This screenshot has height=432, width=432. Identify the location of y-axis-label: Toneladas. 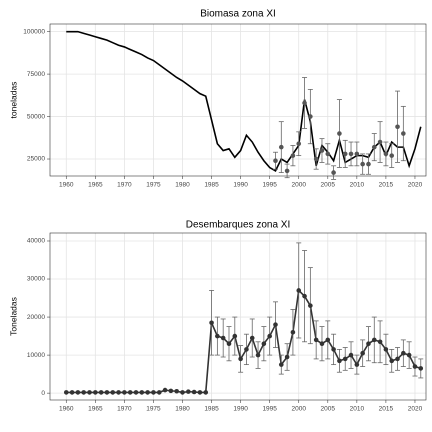
(13, 316).